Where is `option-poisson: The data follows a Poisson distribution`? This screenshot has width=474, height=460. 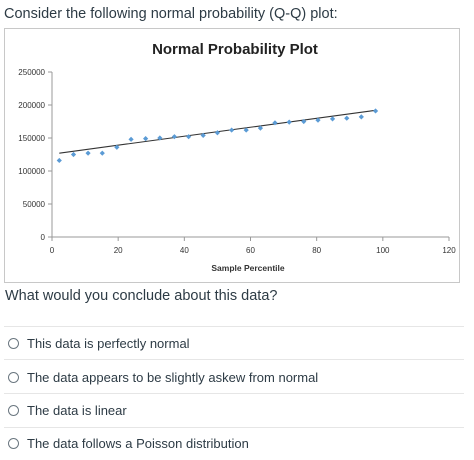 option-poisson: The data follows a Poisson distribution is located at coordinates (128, 443).